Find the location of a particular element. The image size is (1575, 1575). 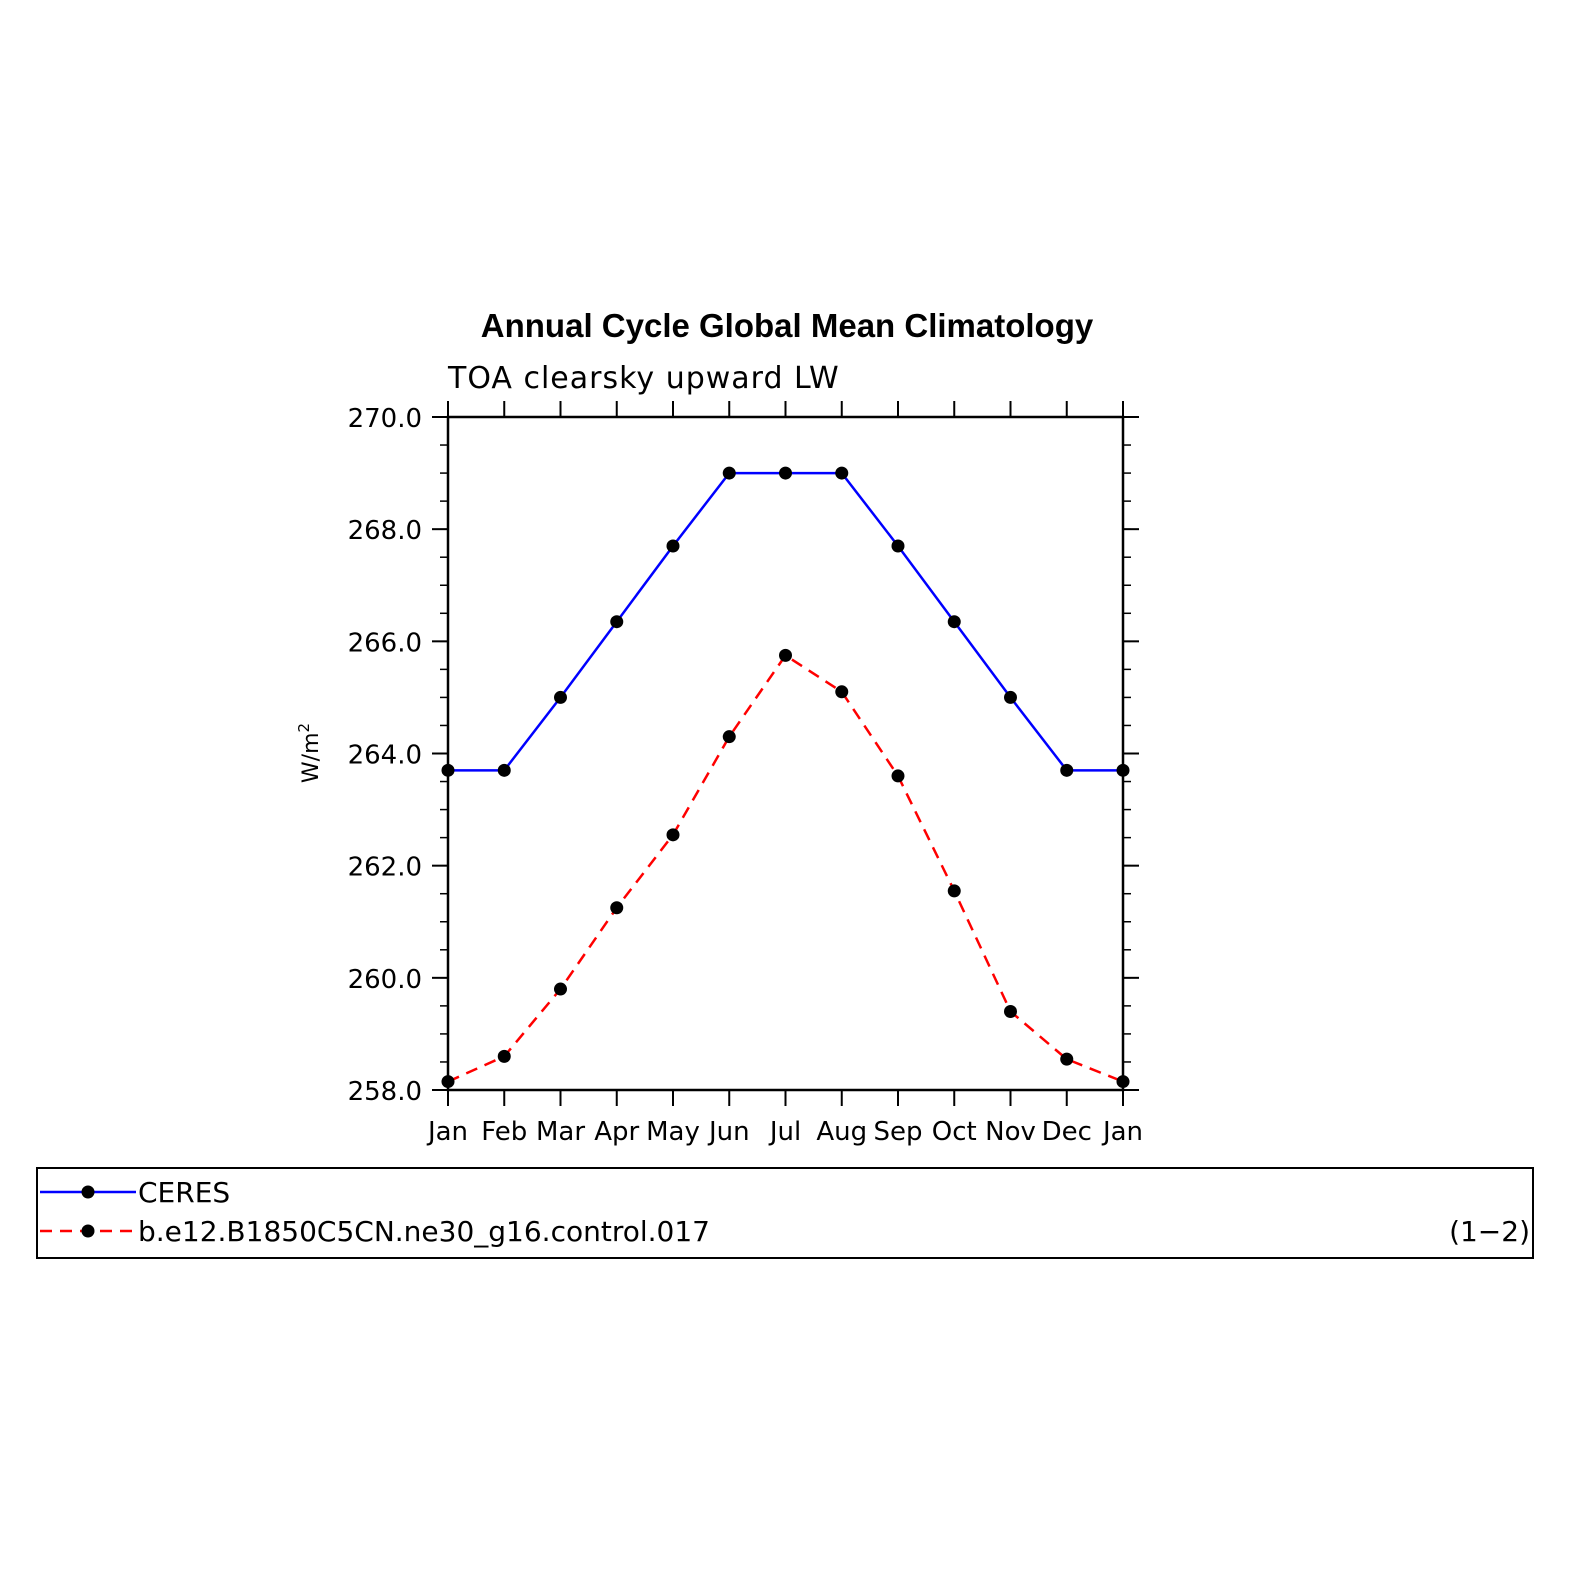

chart-title: Annual Cycle Global Mean Climatology is located at coordinates (787, 325).